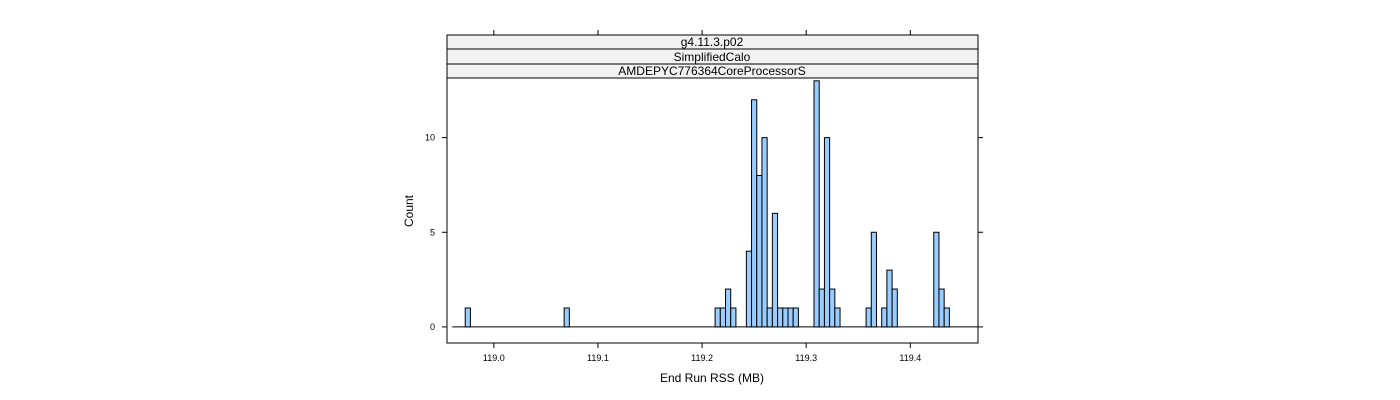 The width and height of the screenshot is (1400, 400). Describe the element at coordinates (432, 232) in the screenshot. I see `y-tick-label-1: 5` at that location.